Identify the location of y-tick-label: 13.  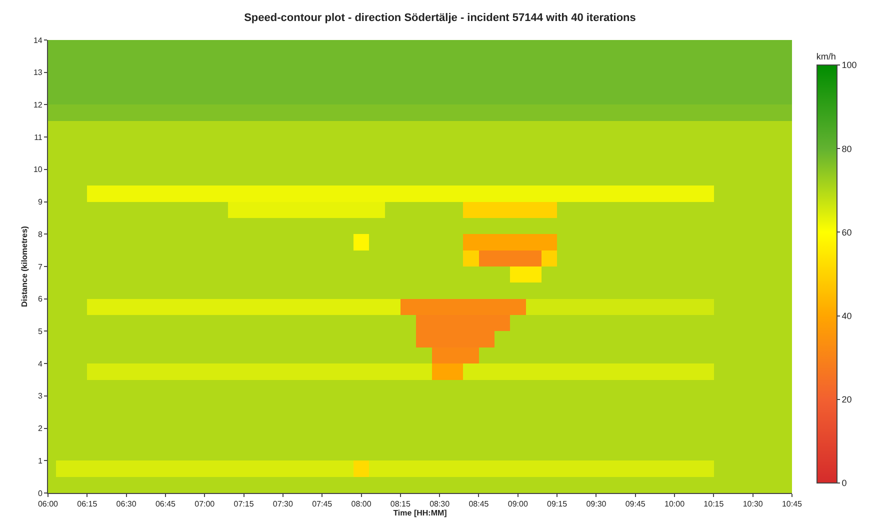
(38, 73).